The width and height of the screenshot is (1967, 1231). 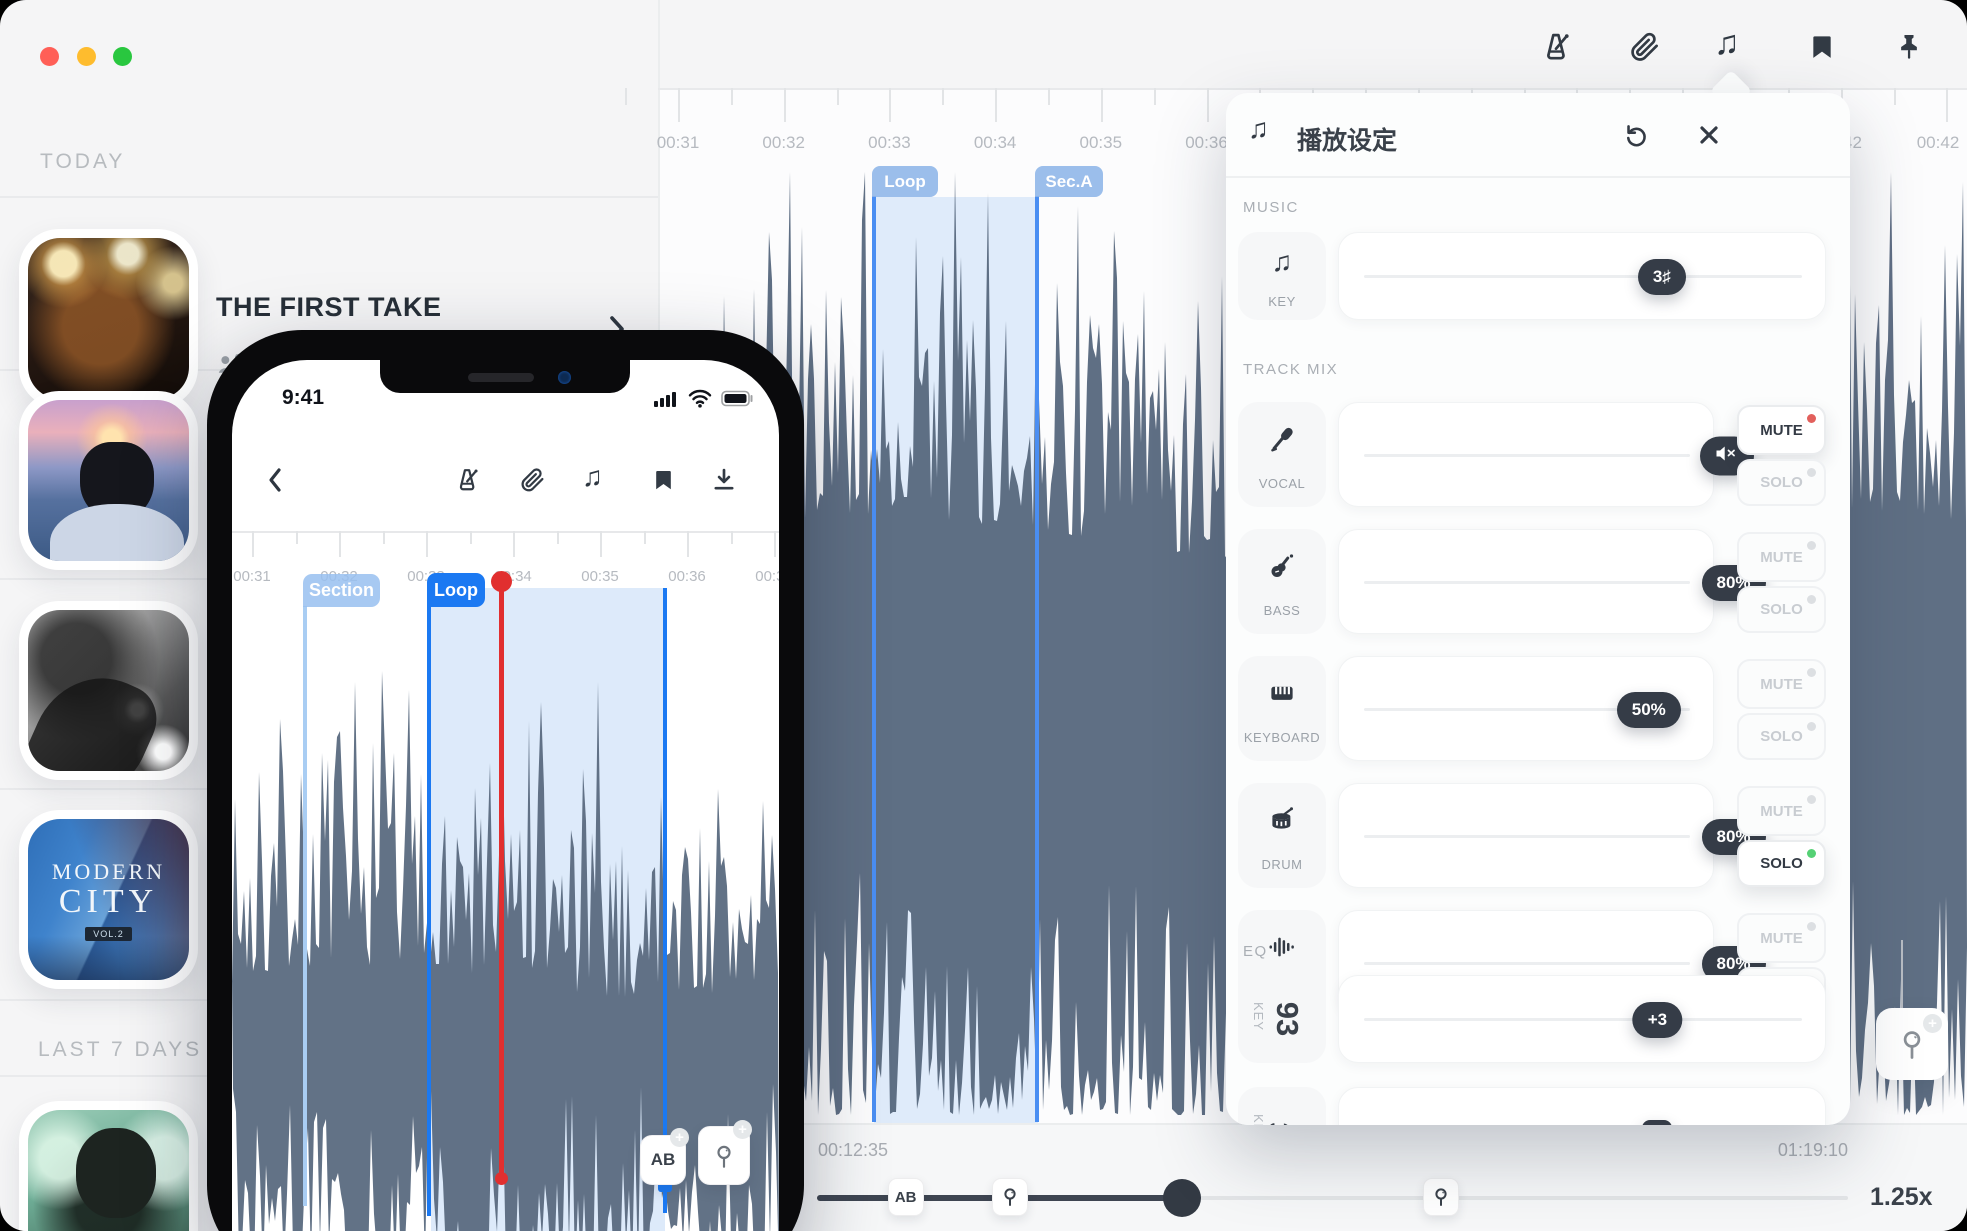 What do you see at coordinates (905, 1197) in the screenshot?
I see `ab-loop-marker-chip: AB` at bounding box center [905, 1197].